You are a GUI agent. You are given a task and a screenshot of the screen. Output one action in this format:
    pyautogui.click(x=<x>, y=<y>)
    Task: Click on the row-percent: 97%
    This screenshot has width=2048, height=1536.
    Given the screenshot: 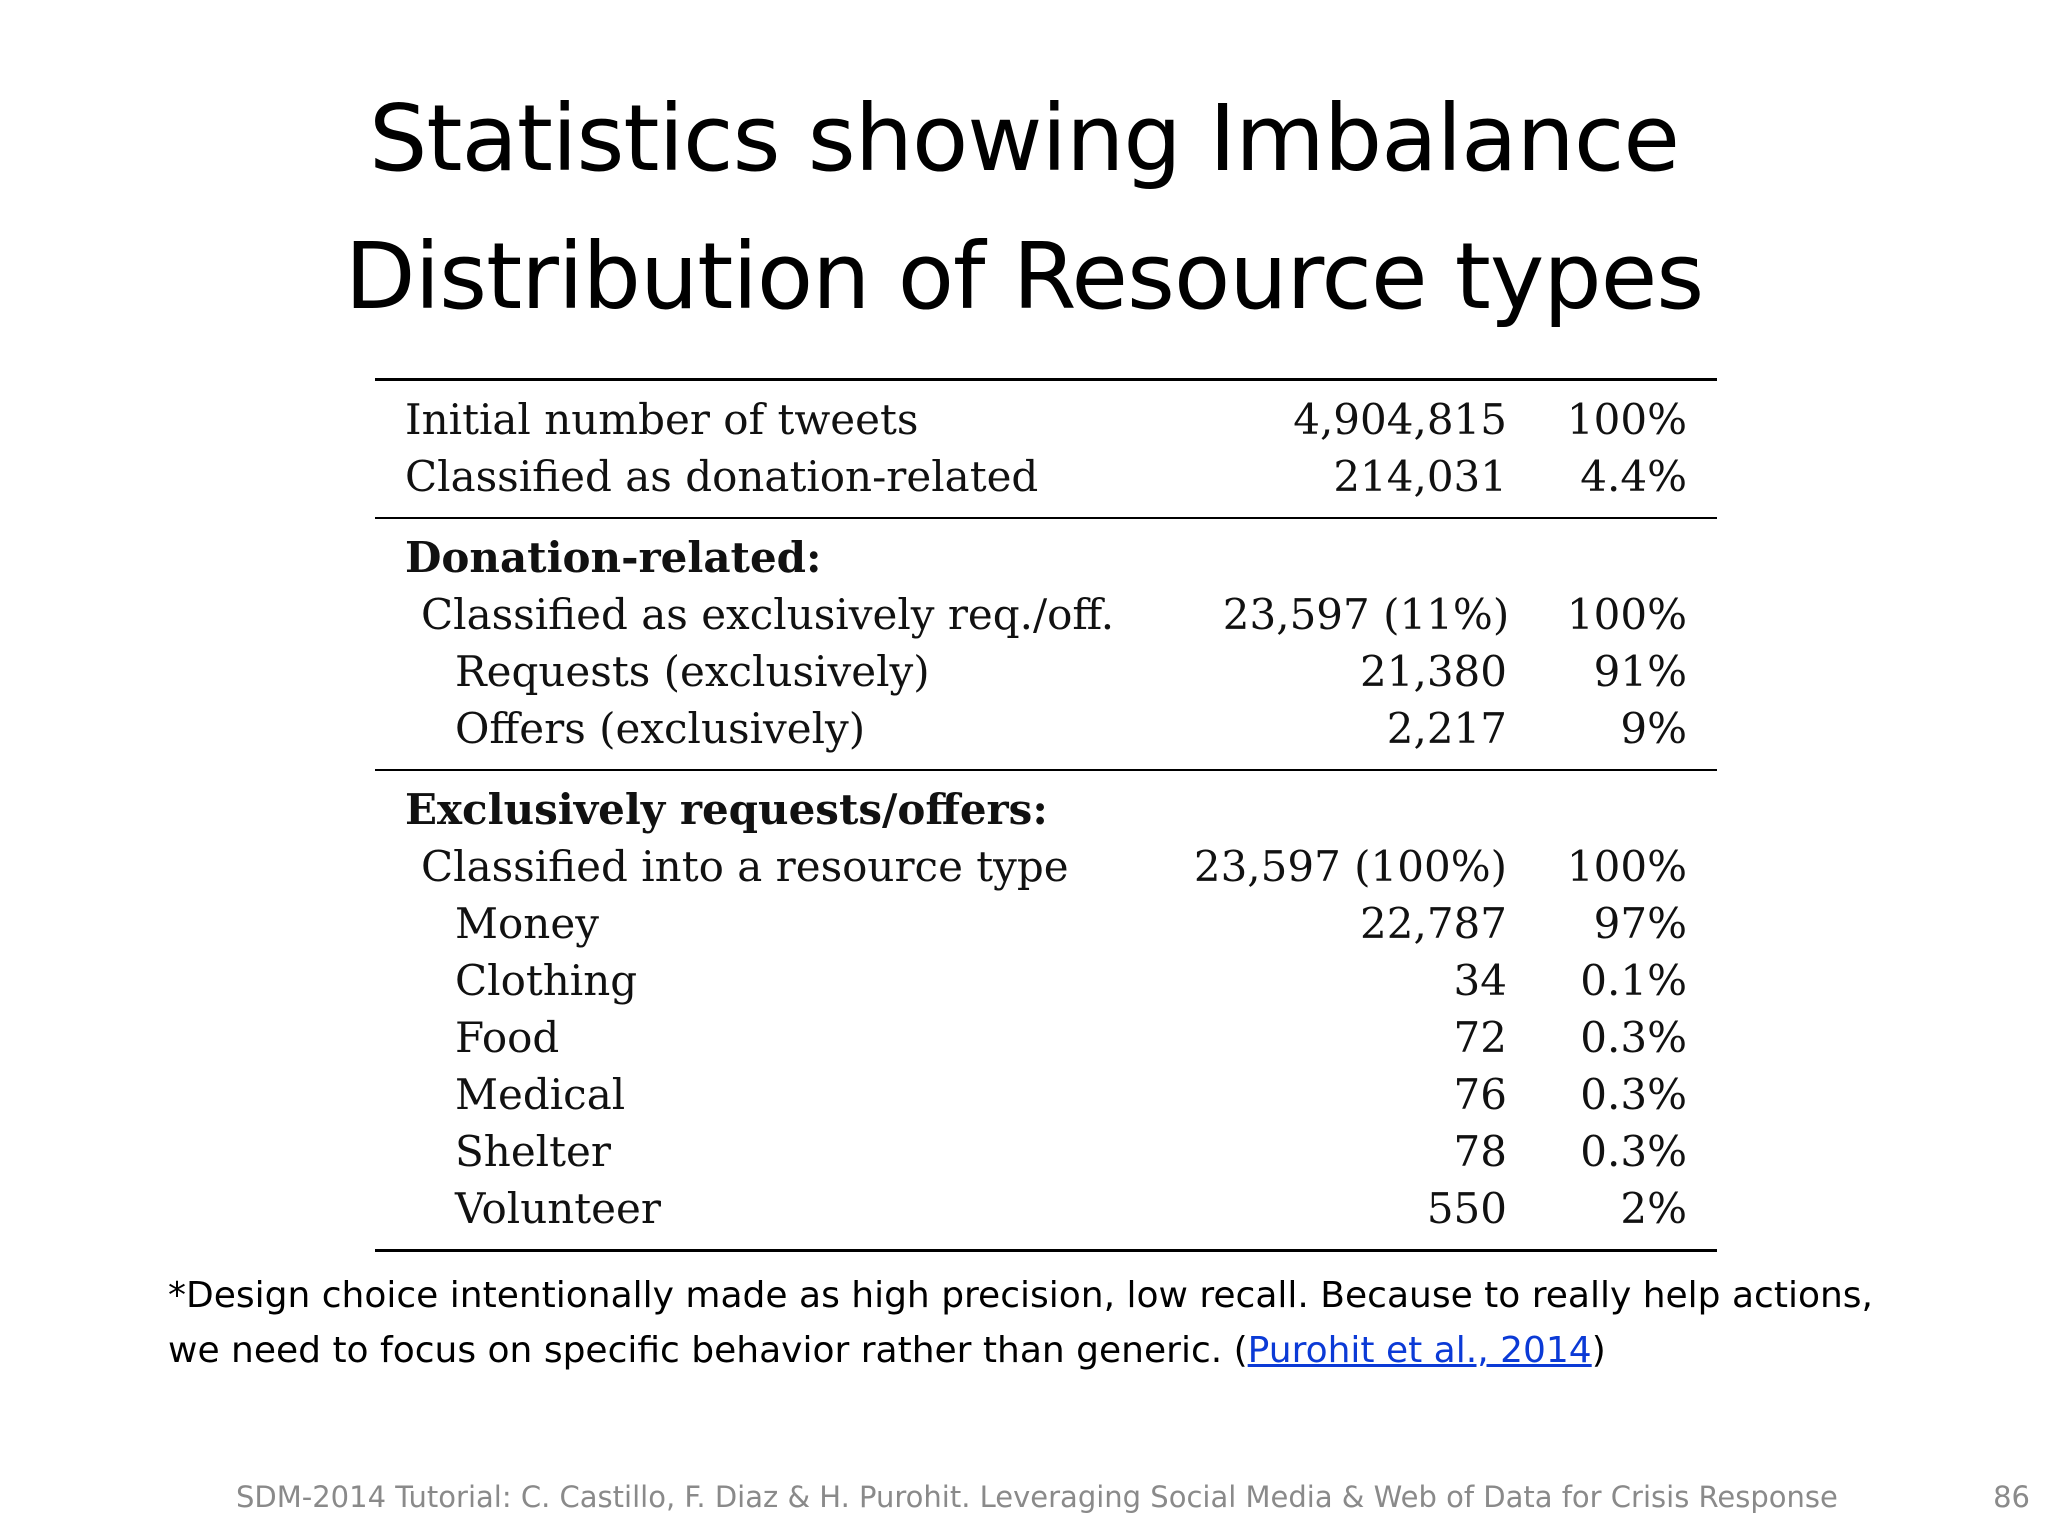 What is the action you would take?
    pyautogui.click(x=1640, y=923)
    